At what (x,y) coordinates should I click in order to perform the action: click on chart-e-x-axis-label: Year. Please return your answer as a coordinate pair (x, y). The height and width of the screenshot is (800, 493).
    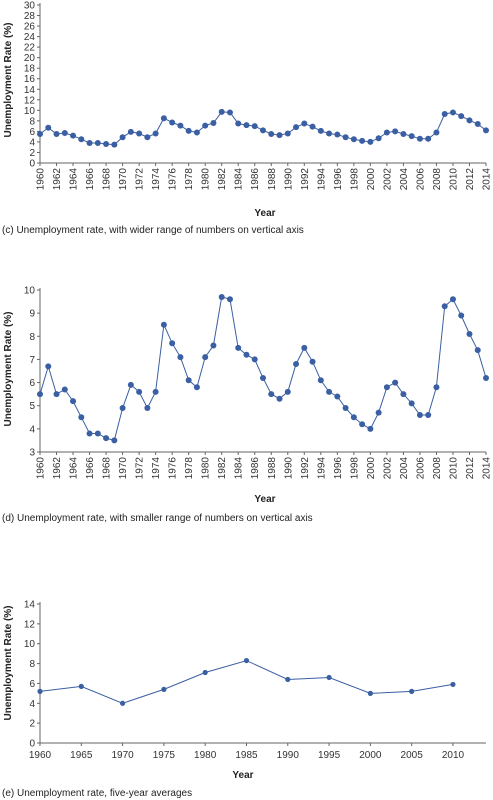
    Looking at the image, I should click on (242, 775).